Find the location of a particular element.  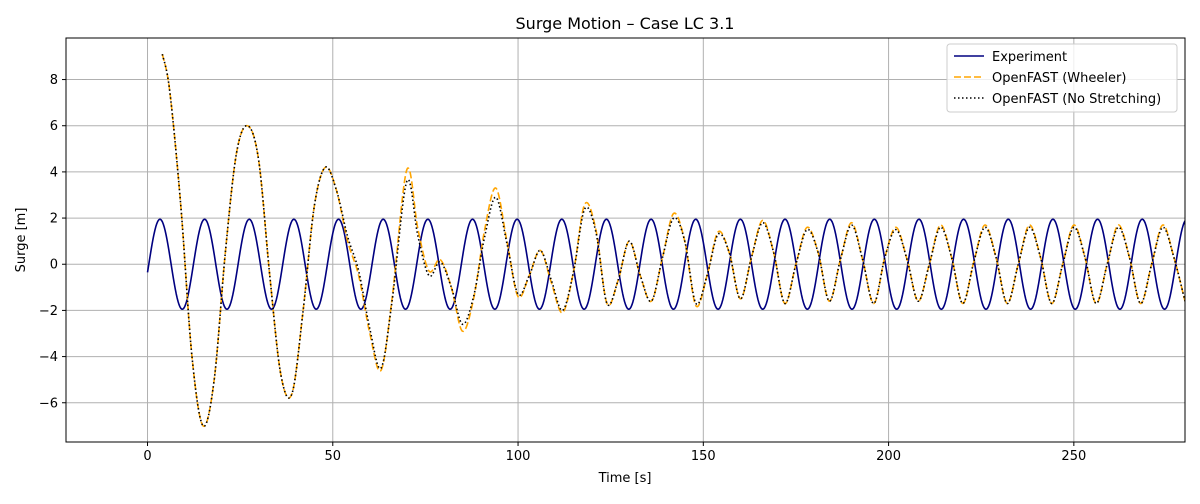

y-tick-label: −6 is located at coordinates (48, 403).